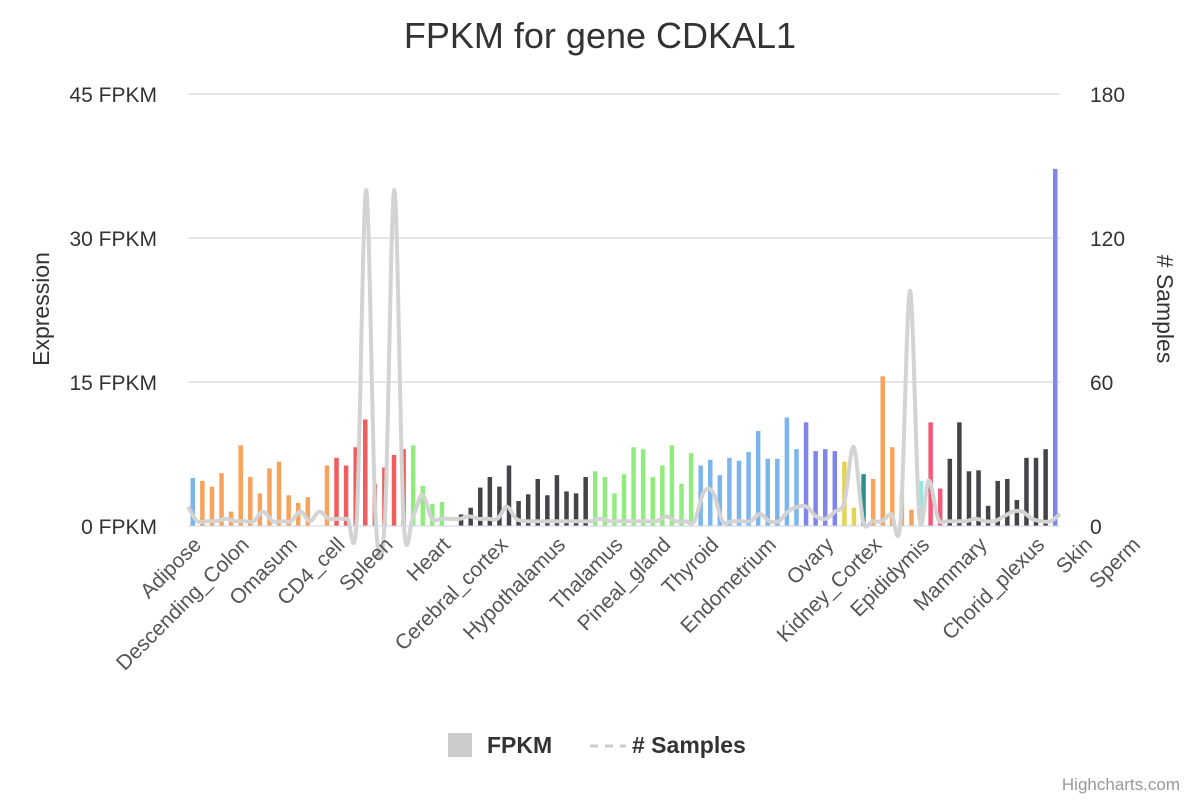 This screenshot has height=800, width=1200. I want to click on y2-tick-label: 0, so click(1096, 527).